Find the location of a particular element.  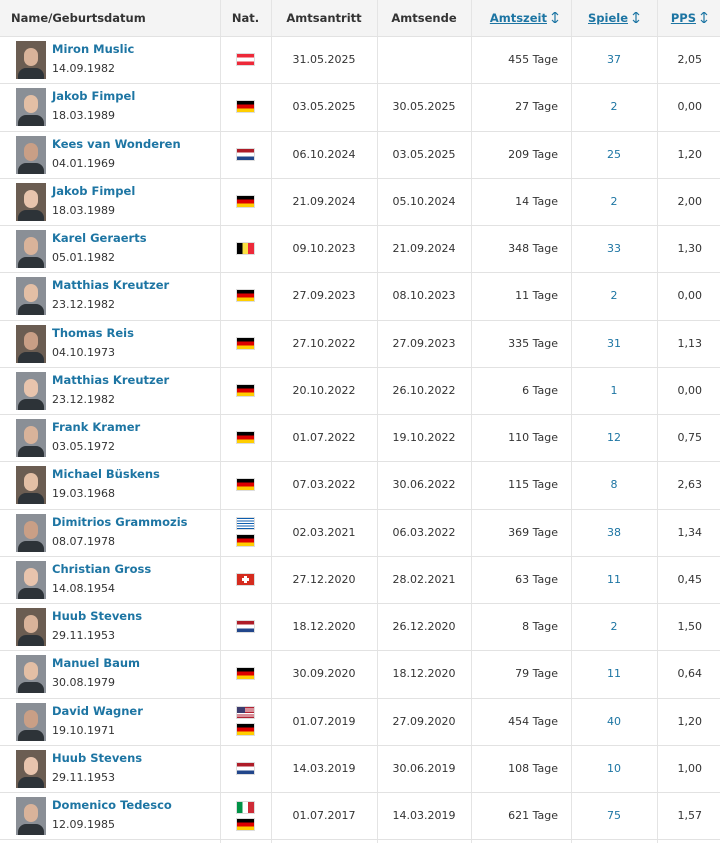

tenure: 369 Tage is located at coordinates (533, 532).